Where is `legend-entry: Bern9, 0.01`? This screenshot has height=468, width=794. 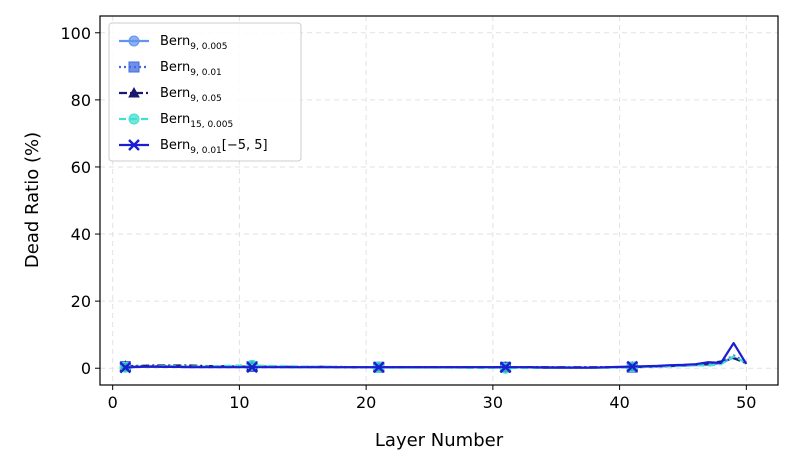 legend-entry: Bern9, 0.01 is located at coordinates (170, 69).